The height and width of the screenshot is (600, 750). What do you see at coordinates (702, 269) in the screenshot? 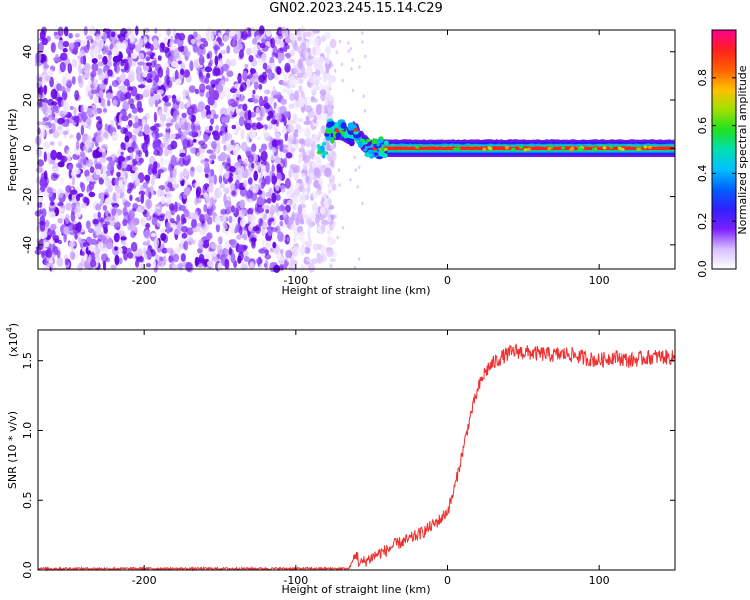
I see `colorbar-tick-label: 0.0` at bounding box center [702, 269].